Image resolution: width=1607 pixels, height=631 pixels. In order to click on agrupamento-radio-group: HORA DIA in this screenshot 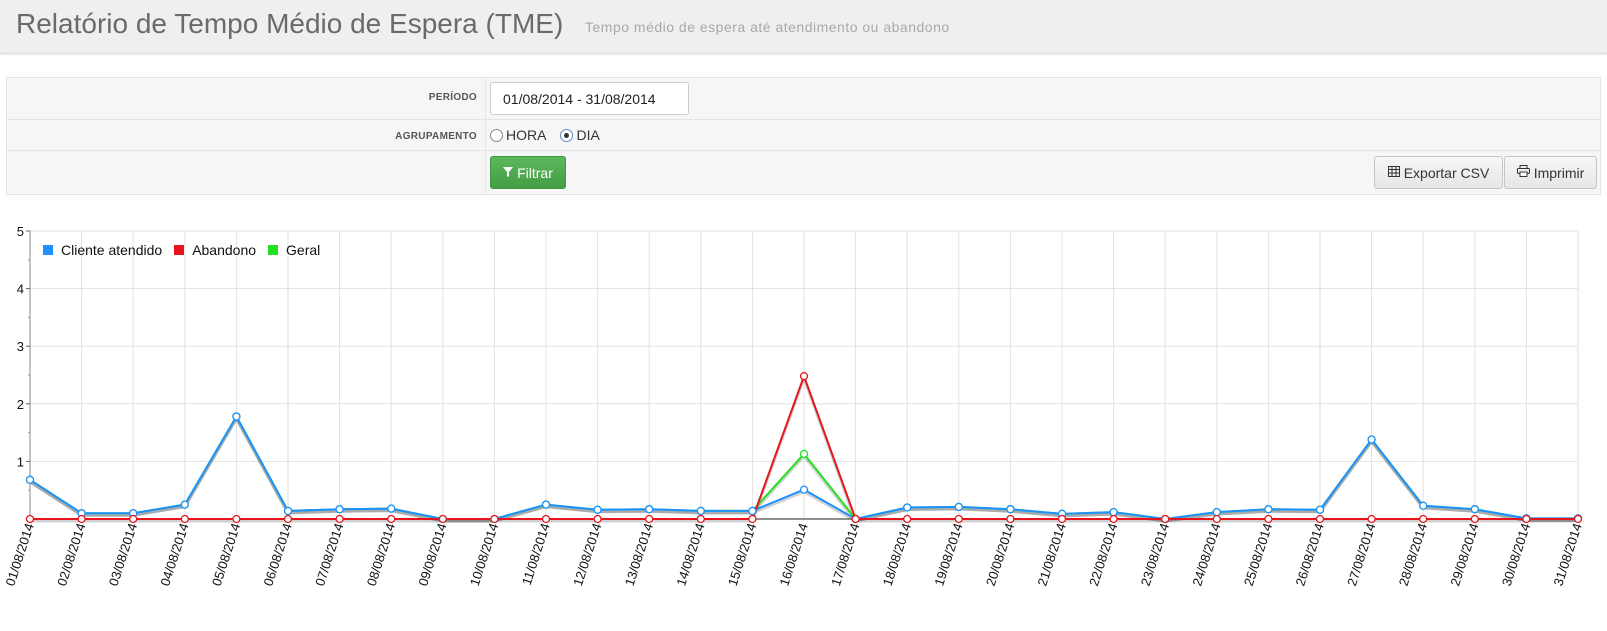, I will do `click(552, 135)`.